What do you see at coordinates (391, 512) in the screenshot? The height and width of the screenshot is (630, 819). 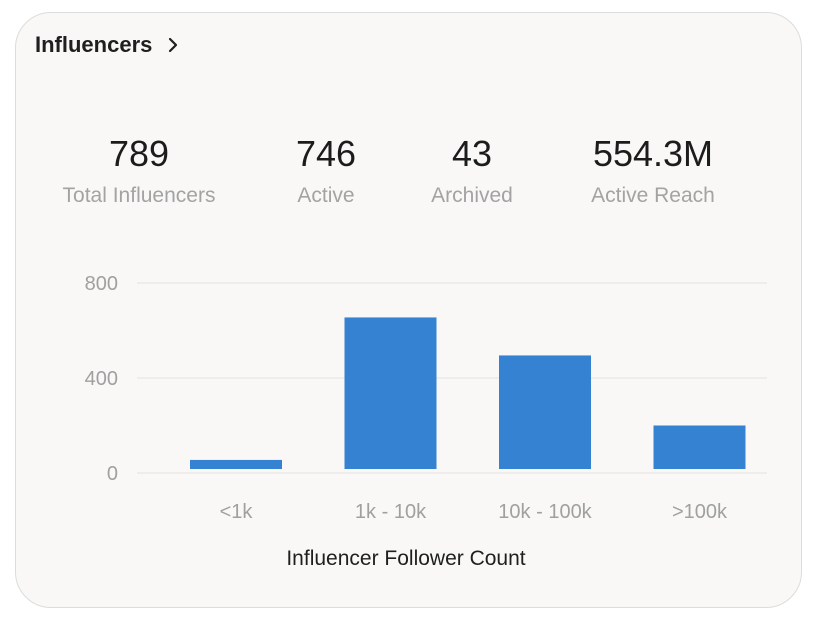 I see `x-tick-label: 1k - 10k` at bounding box center [391, 512].